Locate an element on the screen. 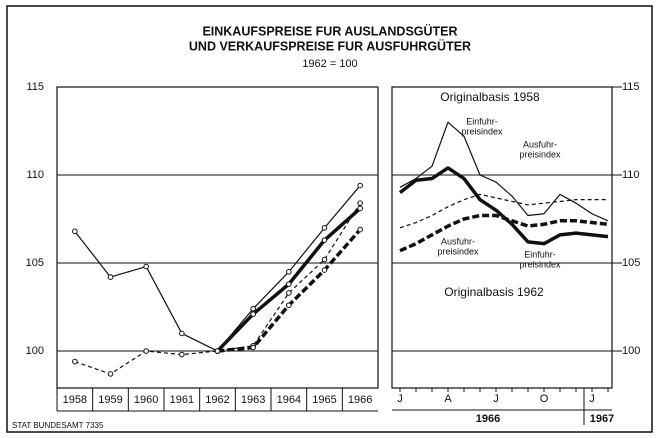 This screenshot has height=438, width=659. title-line: UND VERKAUFSPREISE FUR AUSFUHRGÜTER is located at coordinates (330, 45).